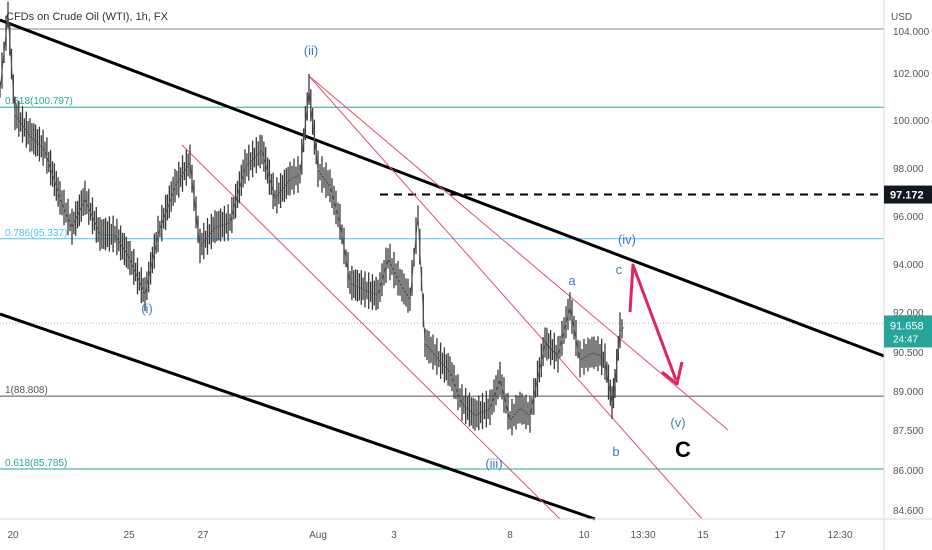 The height and width of the screenshot is (550, 932). I want to click on x-tick-label: 10, so click(584, 535).